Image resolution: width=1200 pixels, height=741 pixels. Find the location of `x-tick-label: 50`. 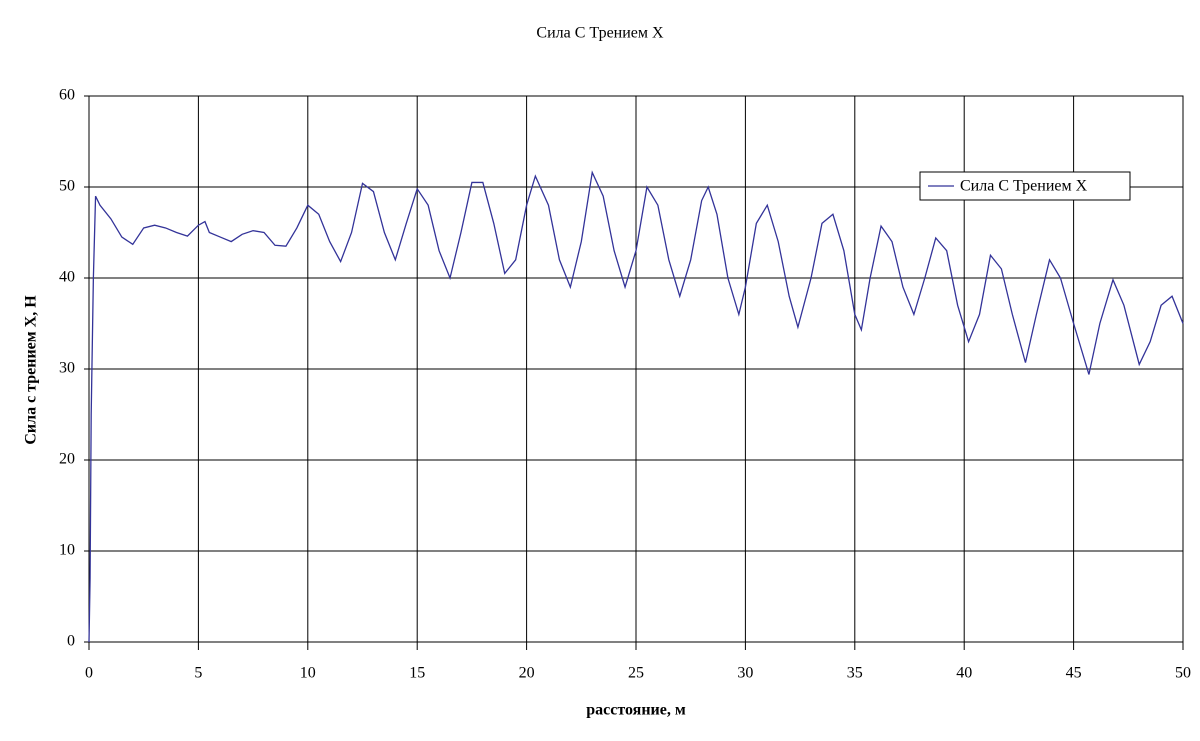

x-tick-label: 50 is located at coordinates (1183, 673).